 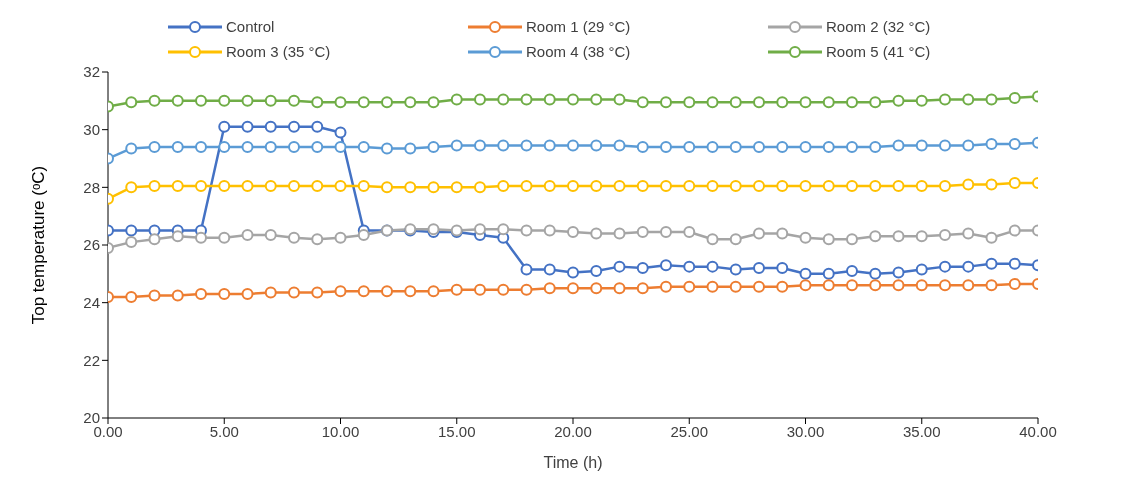 I want to click on y-axis-title: Top temperature (ᵒC), so click(x=39, y=245).